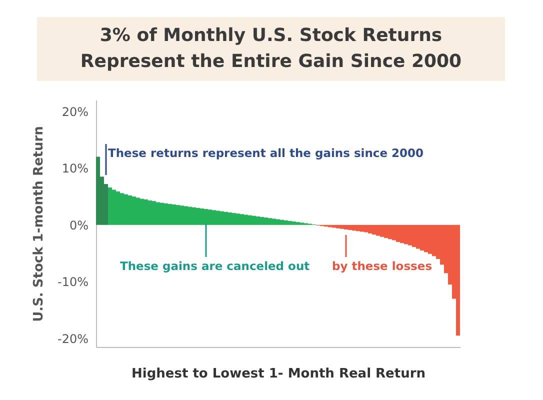 This screenshot has width=543, height=400. I want to click on annotation: These gains are canceled out, so click(215, 266).